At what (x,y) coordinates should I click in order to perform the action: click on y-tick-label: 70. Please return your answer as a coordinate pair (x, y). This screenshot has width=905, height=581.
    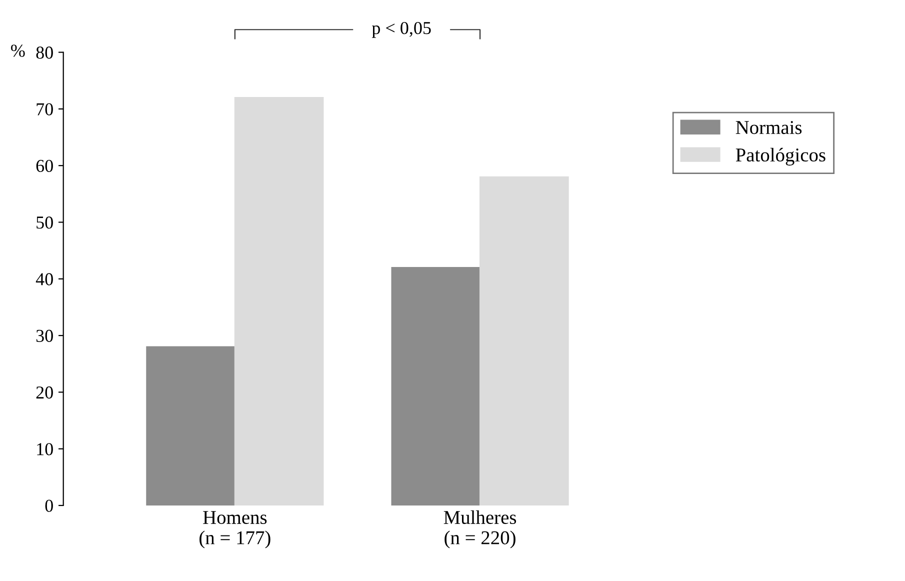
    Looking at the image, I should click on (44, 109).